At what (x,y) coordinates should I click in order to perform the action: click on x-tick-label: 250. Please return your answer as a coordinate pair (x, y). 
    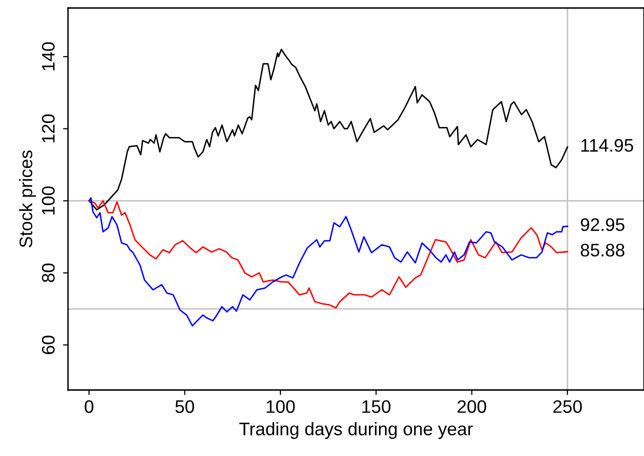
    Looking at the image, I should click on (567, 406).